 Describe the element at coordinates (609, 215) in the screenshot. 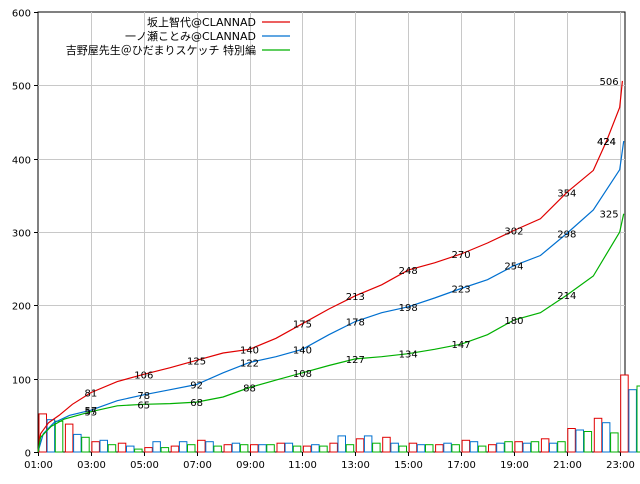

I see `series-value-label: 325` at that location.